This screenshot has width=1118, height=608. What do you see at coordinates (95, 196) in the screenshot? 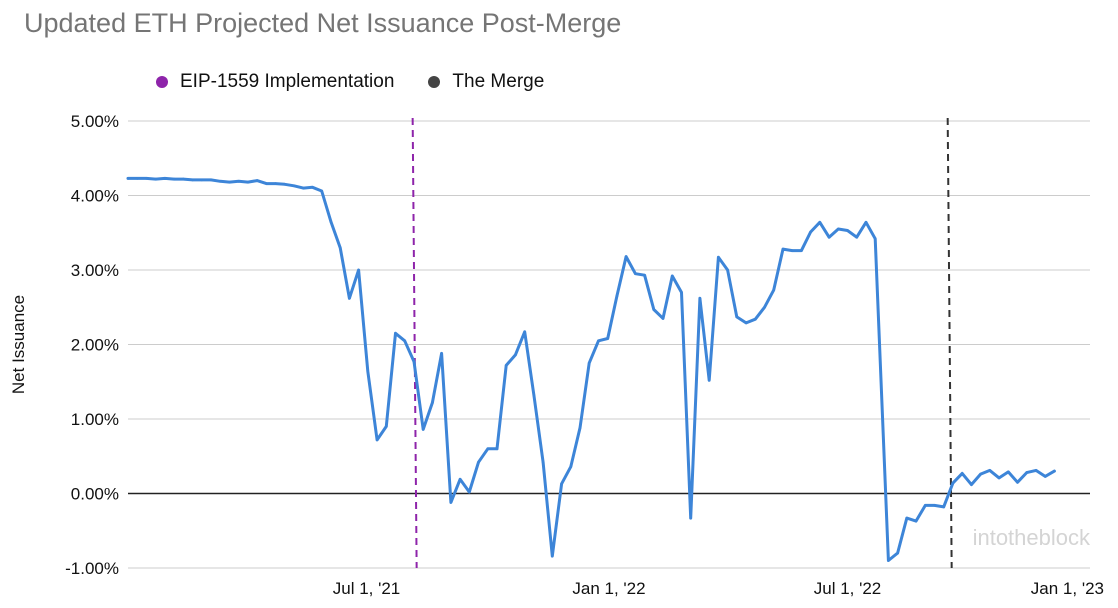
I see `y-tick-label: 4.00%` at bounding box center [95, 196].